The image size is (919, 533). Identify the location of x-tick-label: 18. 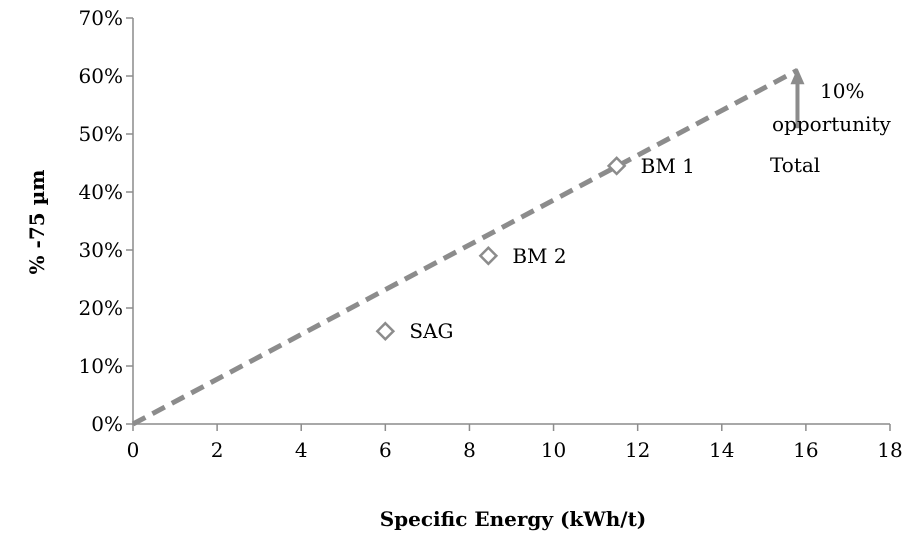
(889, 450).